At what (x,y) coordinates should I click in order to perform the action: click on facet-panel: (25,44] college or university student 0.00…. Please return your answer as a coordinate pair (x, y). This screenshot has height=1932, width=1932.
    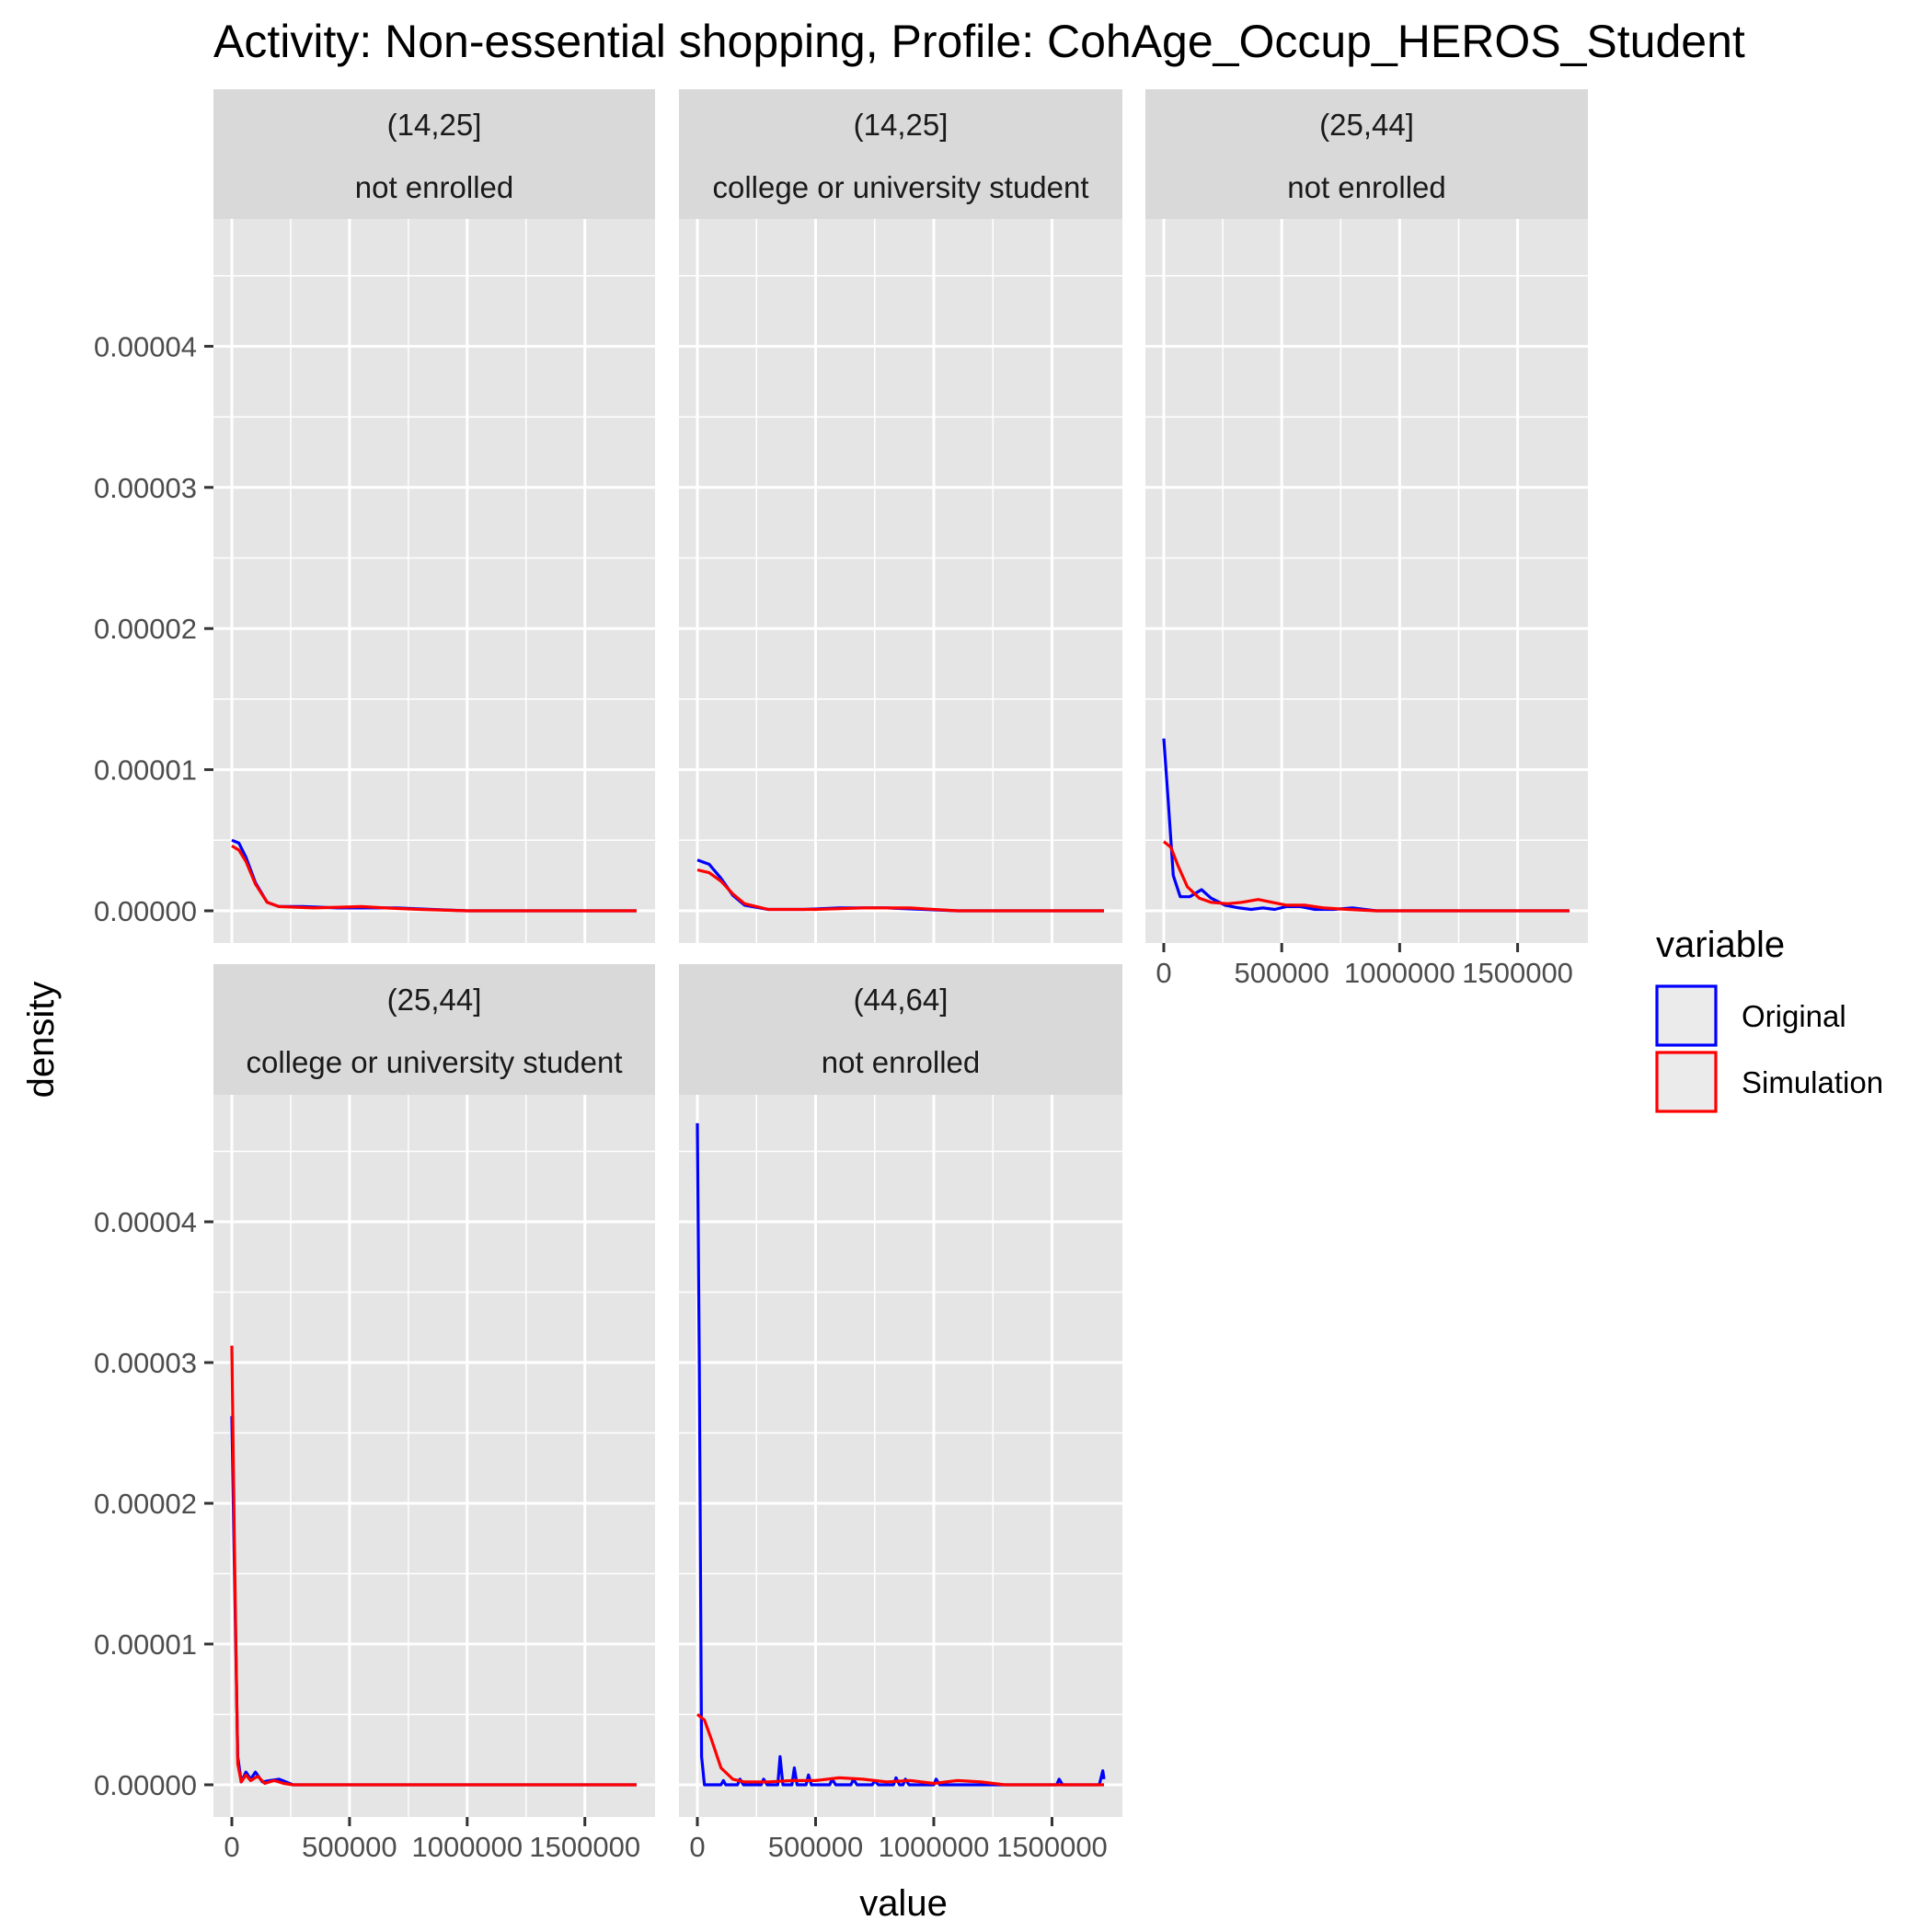
    Looking at the image, I should click on (374, 1413).